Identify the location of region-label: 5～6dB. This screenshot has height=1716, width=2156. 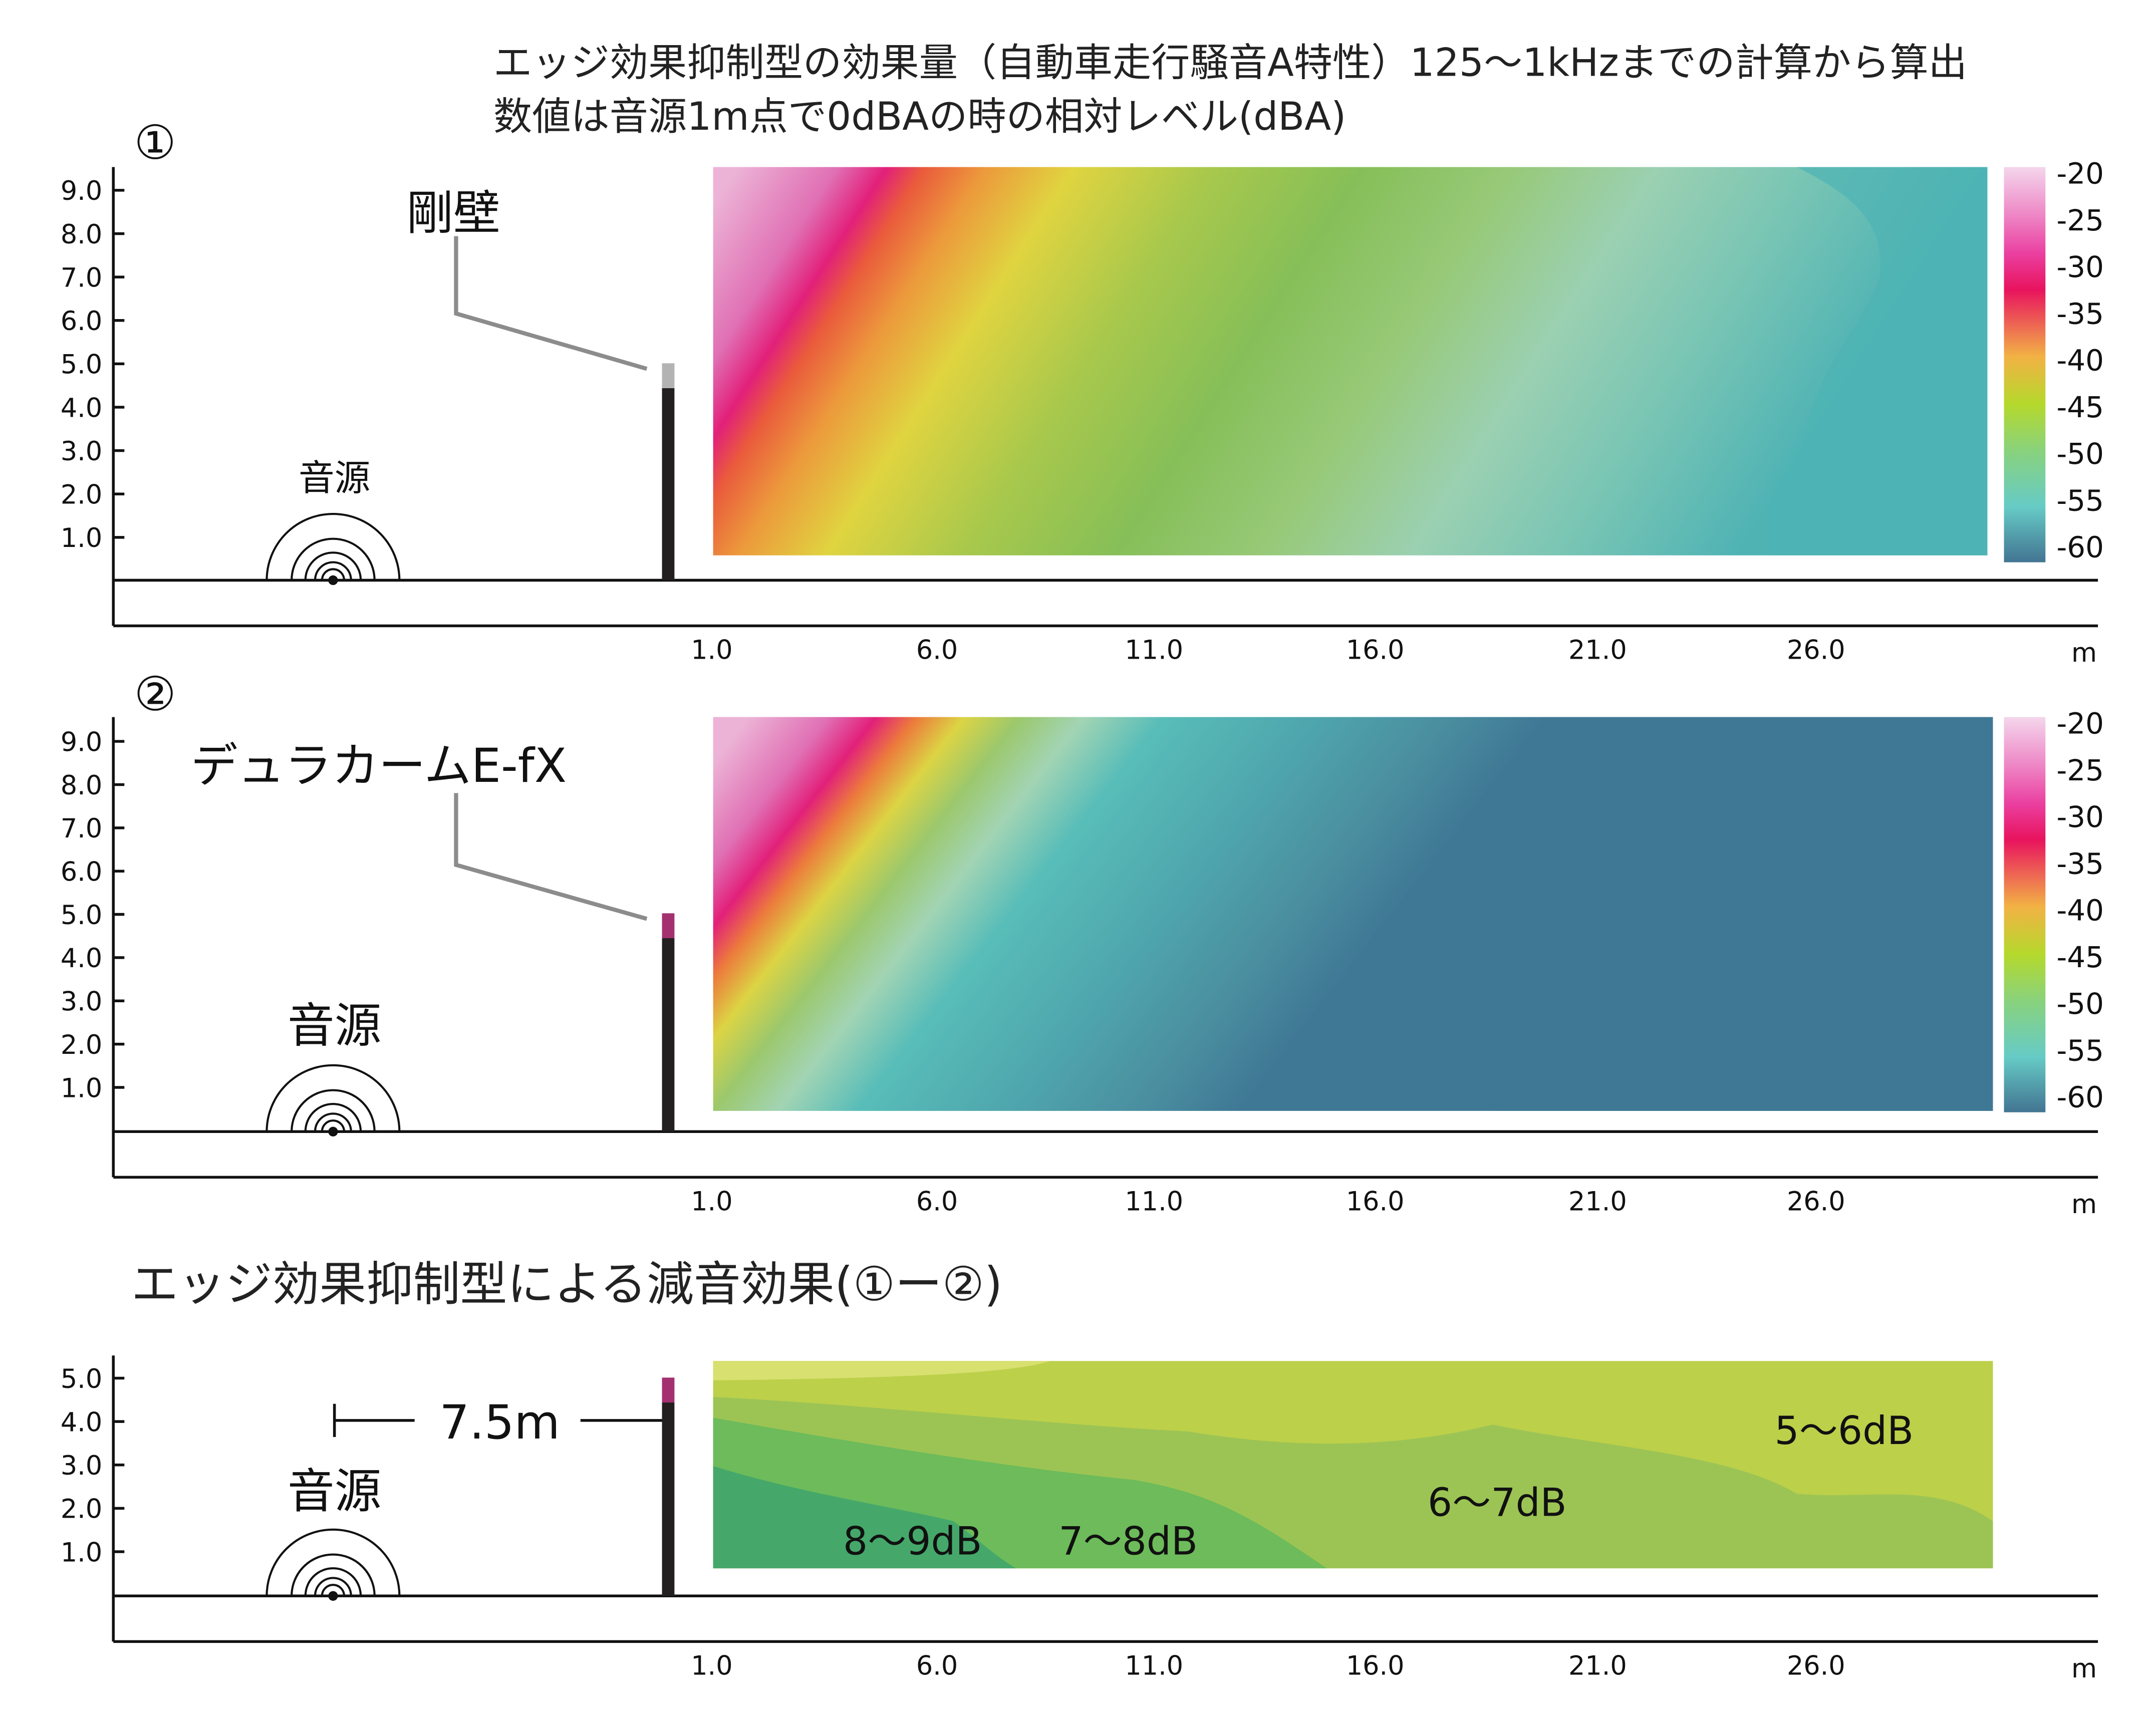
(1844, 1431).